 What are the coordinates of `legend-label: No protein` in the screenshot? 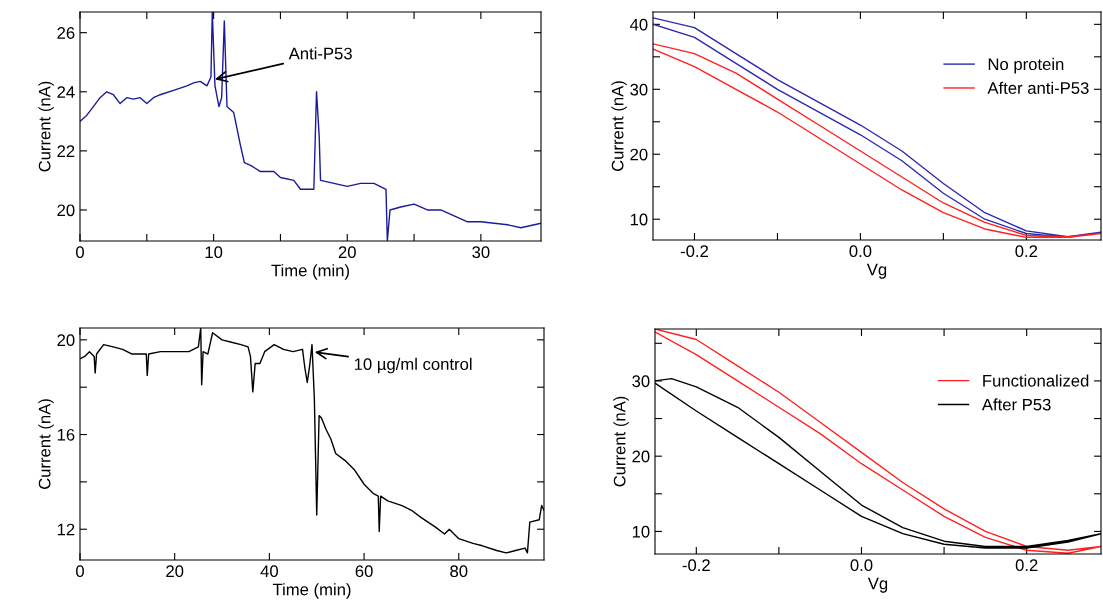 It's located at (1026, 65).